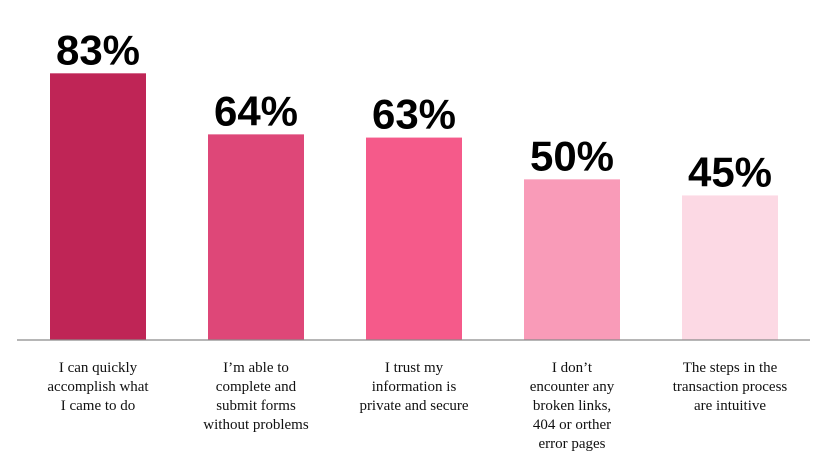 This screenshot has width=827, height=470. What do you see at coordinates (572, 155) in the screenshot?
I see `value-label-4: 50%` at bounding box center [572, 155].